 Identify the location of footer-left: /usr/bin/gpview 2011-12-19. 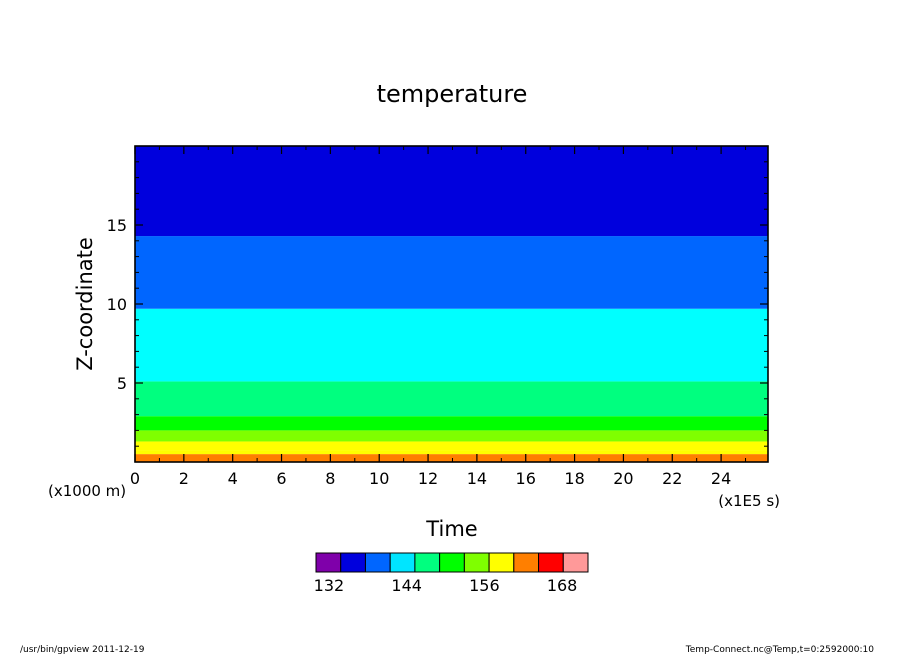
(82, 649).